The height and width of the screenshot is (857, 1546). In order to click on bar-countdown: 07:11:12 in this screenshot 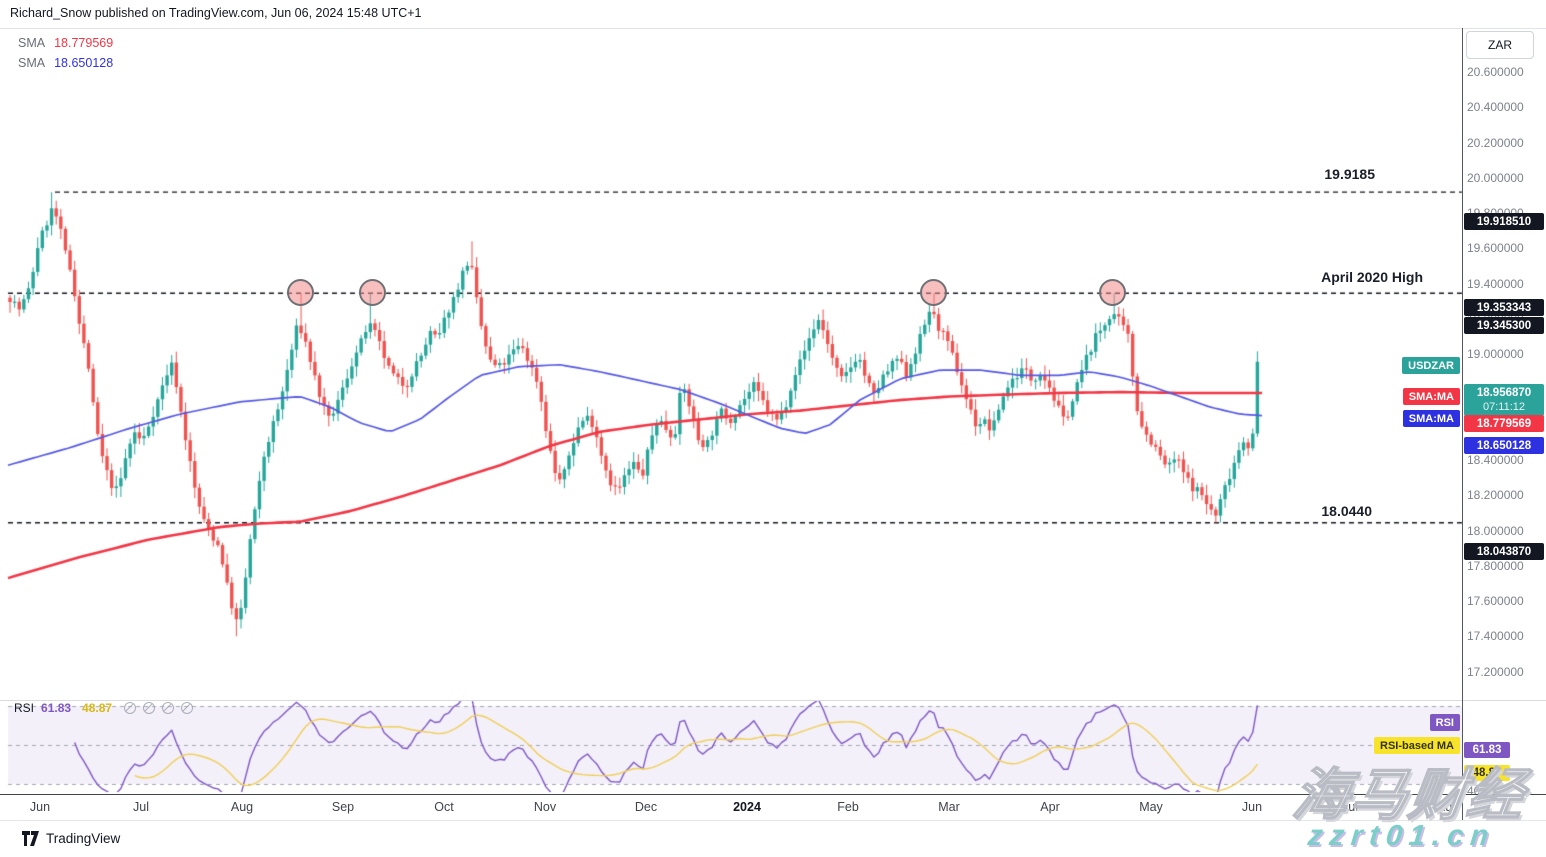, I will do `click(1503, 407)`.